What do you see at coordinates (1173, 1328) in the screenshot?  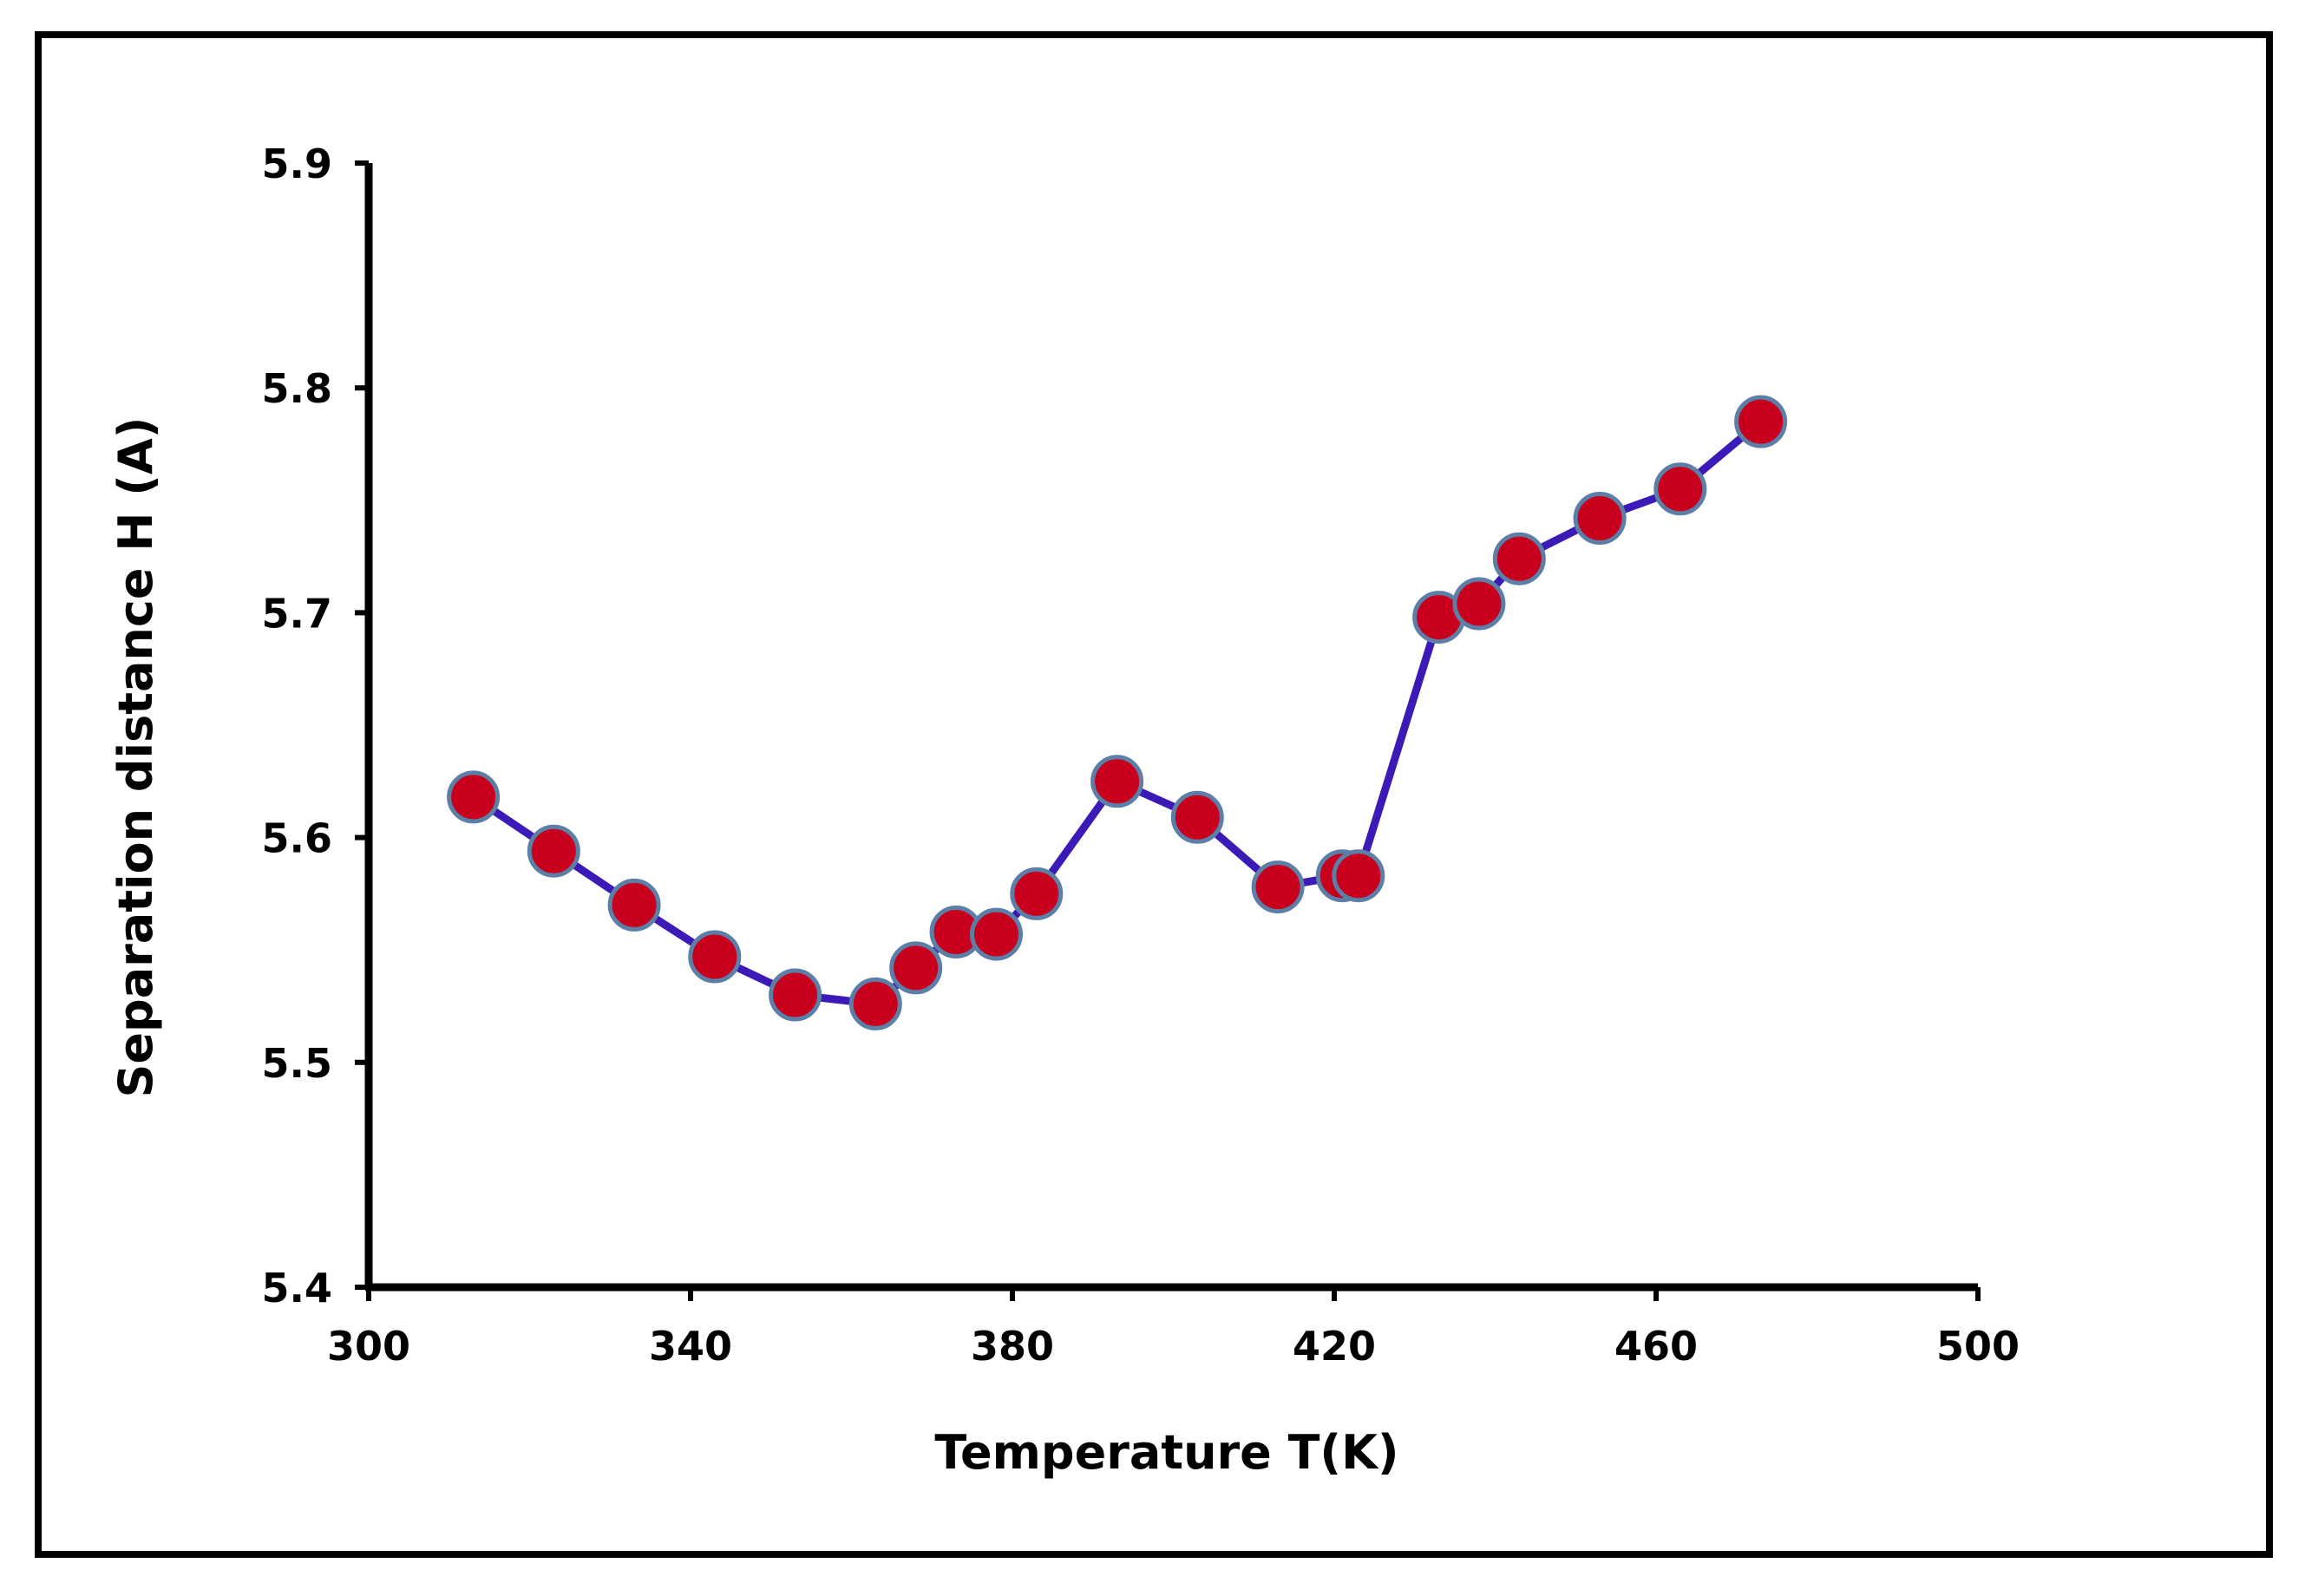 I see `x-ticks: 300 340 380 420 460 500` at bounding box center [1173, 1328].